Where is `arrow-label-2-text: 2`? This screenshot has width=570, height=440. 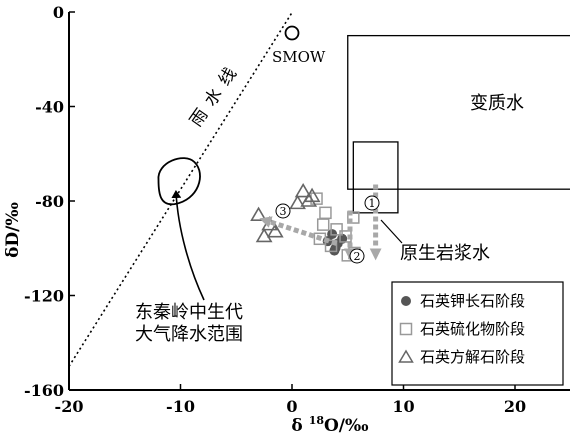 arrow-label-2-text: 2 is located at coordinates (357, 256).